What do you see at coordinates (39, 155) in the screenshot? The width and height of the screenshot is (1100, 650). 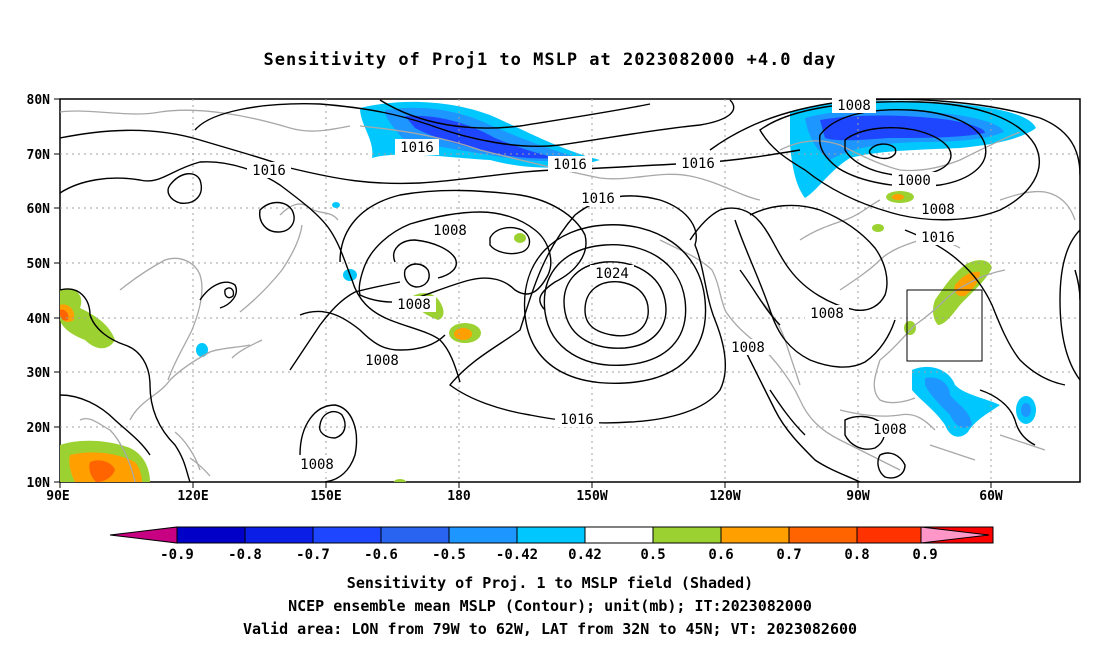 I see `lat-label: 70N` at bounding box center [39, 155].